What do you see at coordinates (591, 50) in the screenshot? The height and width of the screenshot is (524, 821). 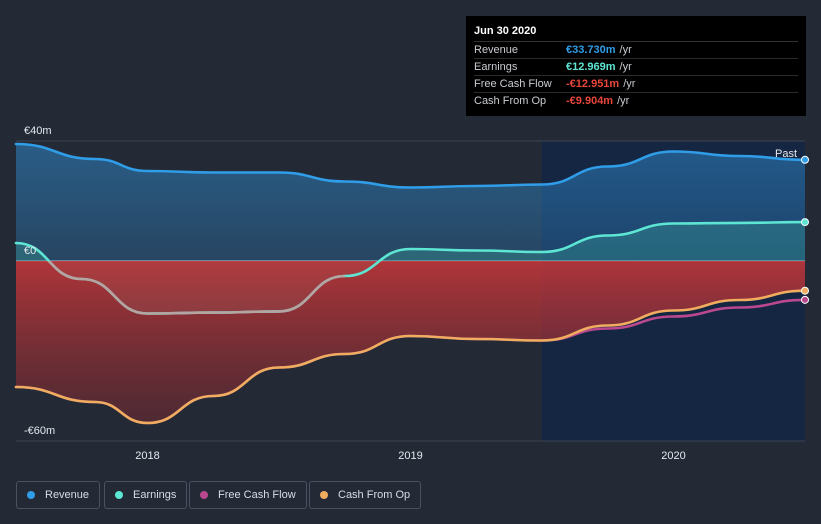 I see `tooltip-value: €33.730m` at bounding box center [591, 50].